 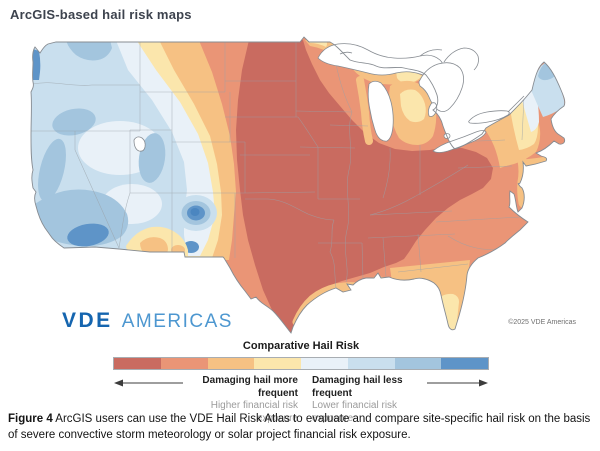 What do you see at coordinates (254, 412) in the screenshot?
I see `legend-left-sub: Higher financial risk exposure` at bounding box center [254, 412].